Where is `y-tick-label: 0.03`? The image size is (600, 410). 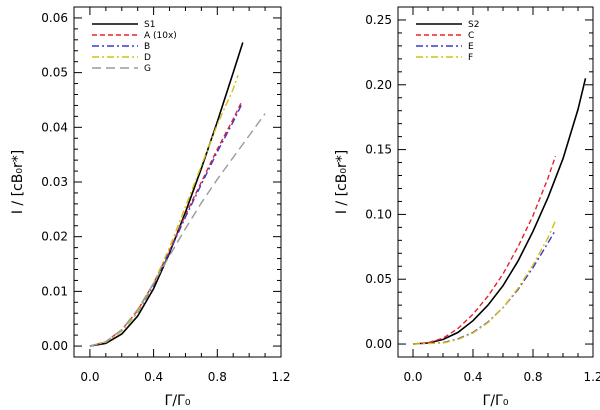 y-tick-label: 0.03 is located at coordinates (54, 182).